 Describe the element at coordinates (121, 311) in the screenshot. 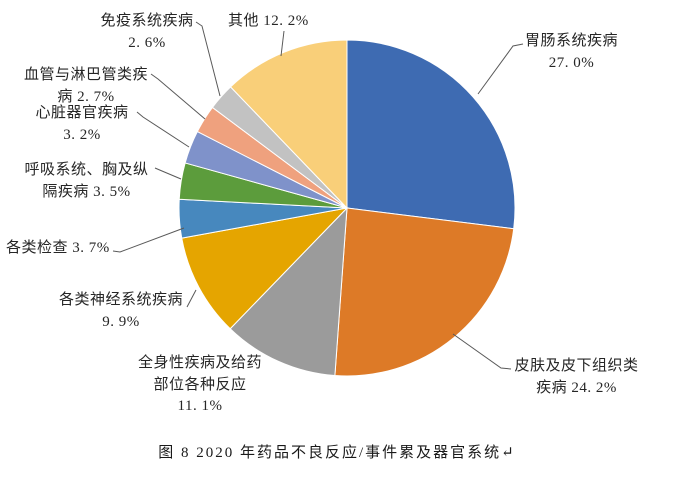

I see `pie-label-nervous-system: 各类神经系统疾病 9. 9%` at that location.